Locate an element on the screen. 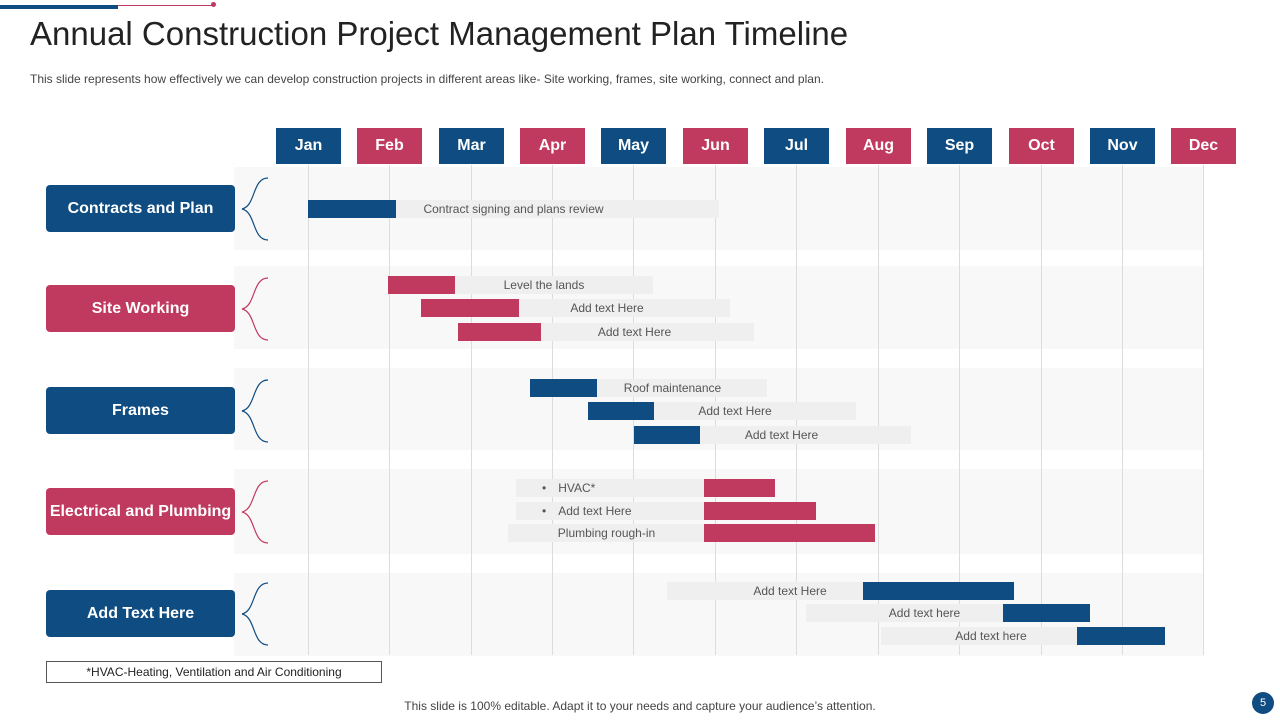 This screenshot has width=1280, height=720. grid-line-feb is located at coordinates (389, 410).